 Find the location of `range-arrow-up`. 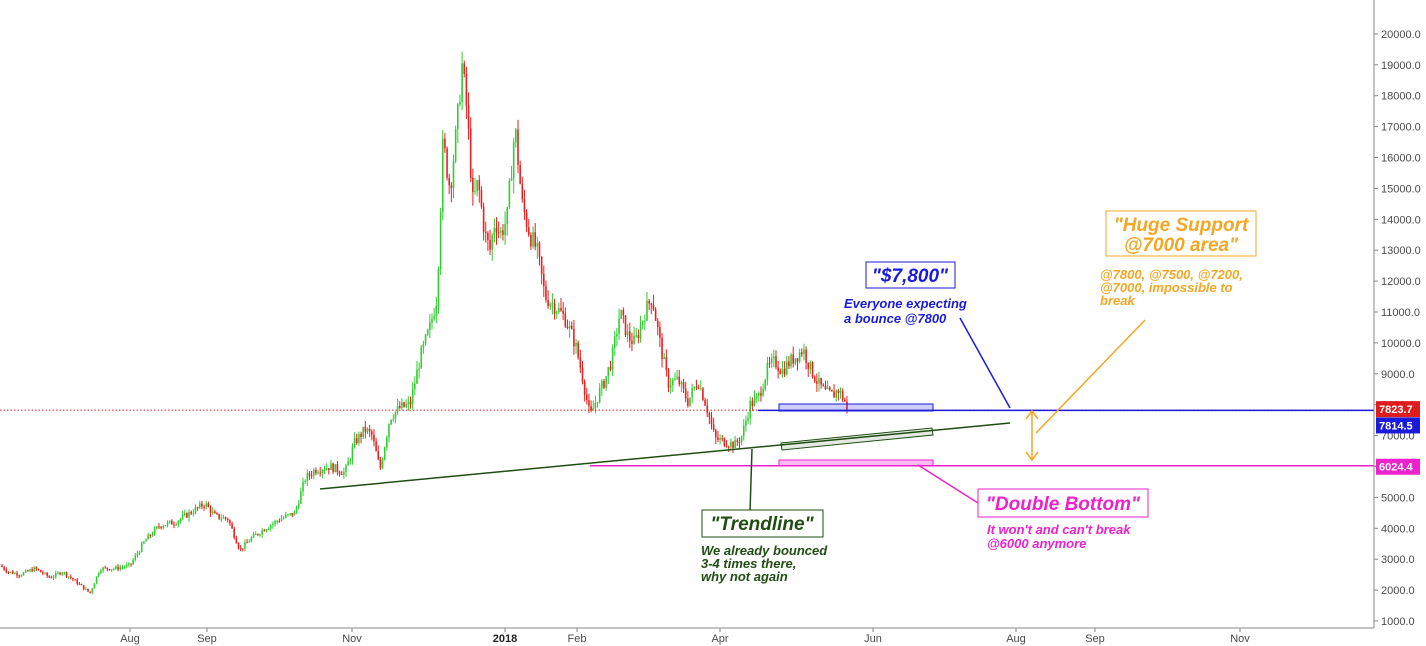

range-arrow-up is located at coordinates (1032, 414).